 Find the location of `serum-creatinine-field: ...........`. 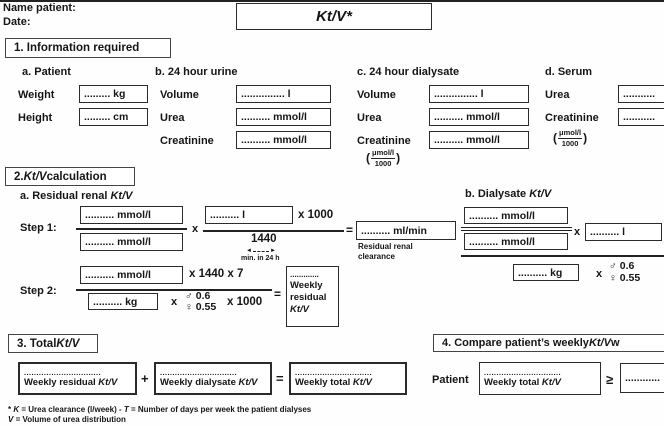

serum-creatinine-field: ........... is located at coordinates (641, 117).